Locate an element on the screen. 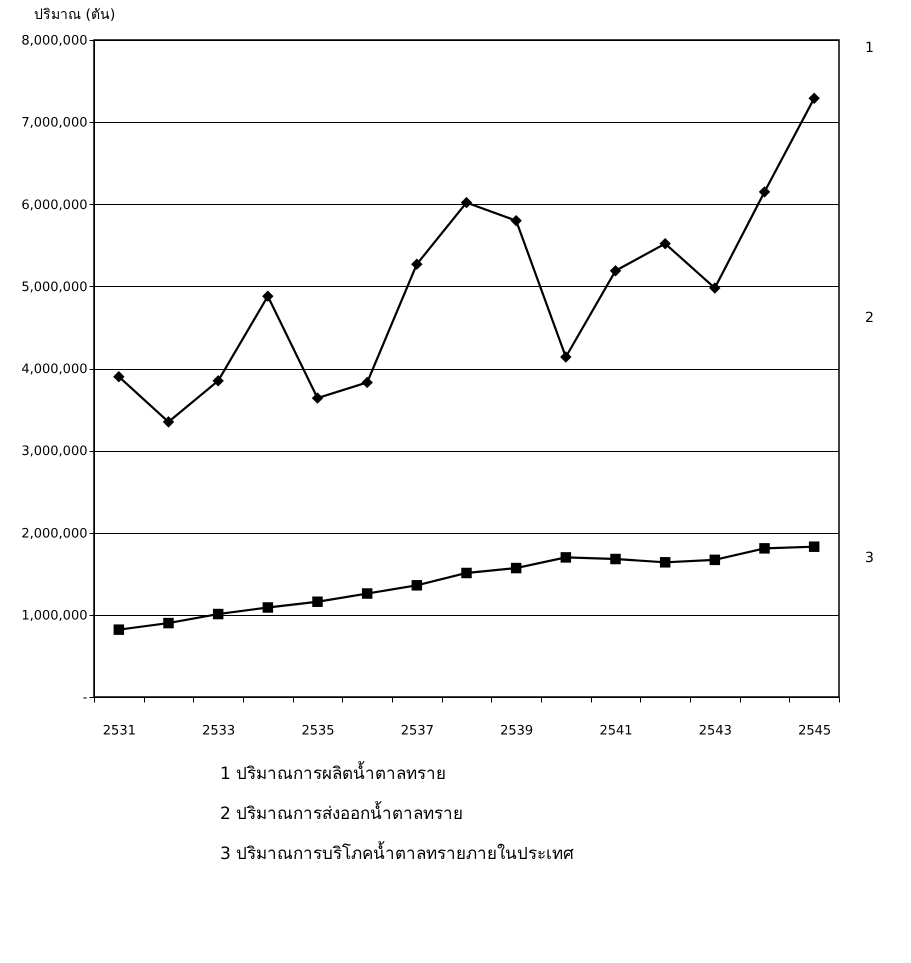 This screenshot has width=911, height=963. text: 1 is located at coordinates (869, 48).